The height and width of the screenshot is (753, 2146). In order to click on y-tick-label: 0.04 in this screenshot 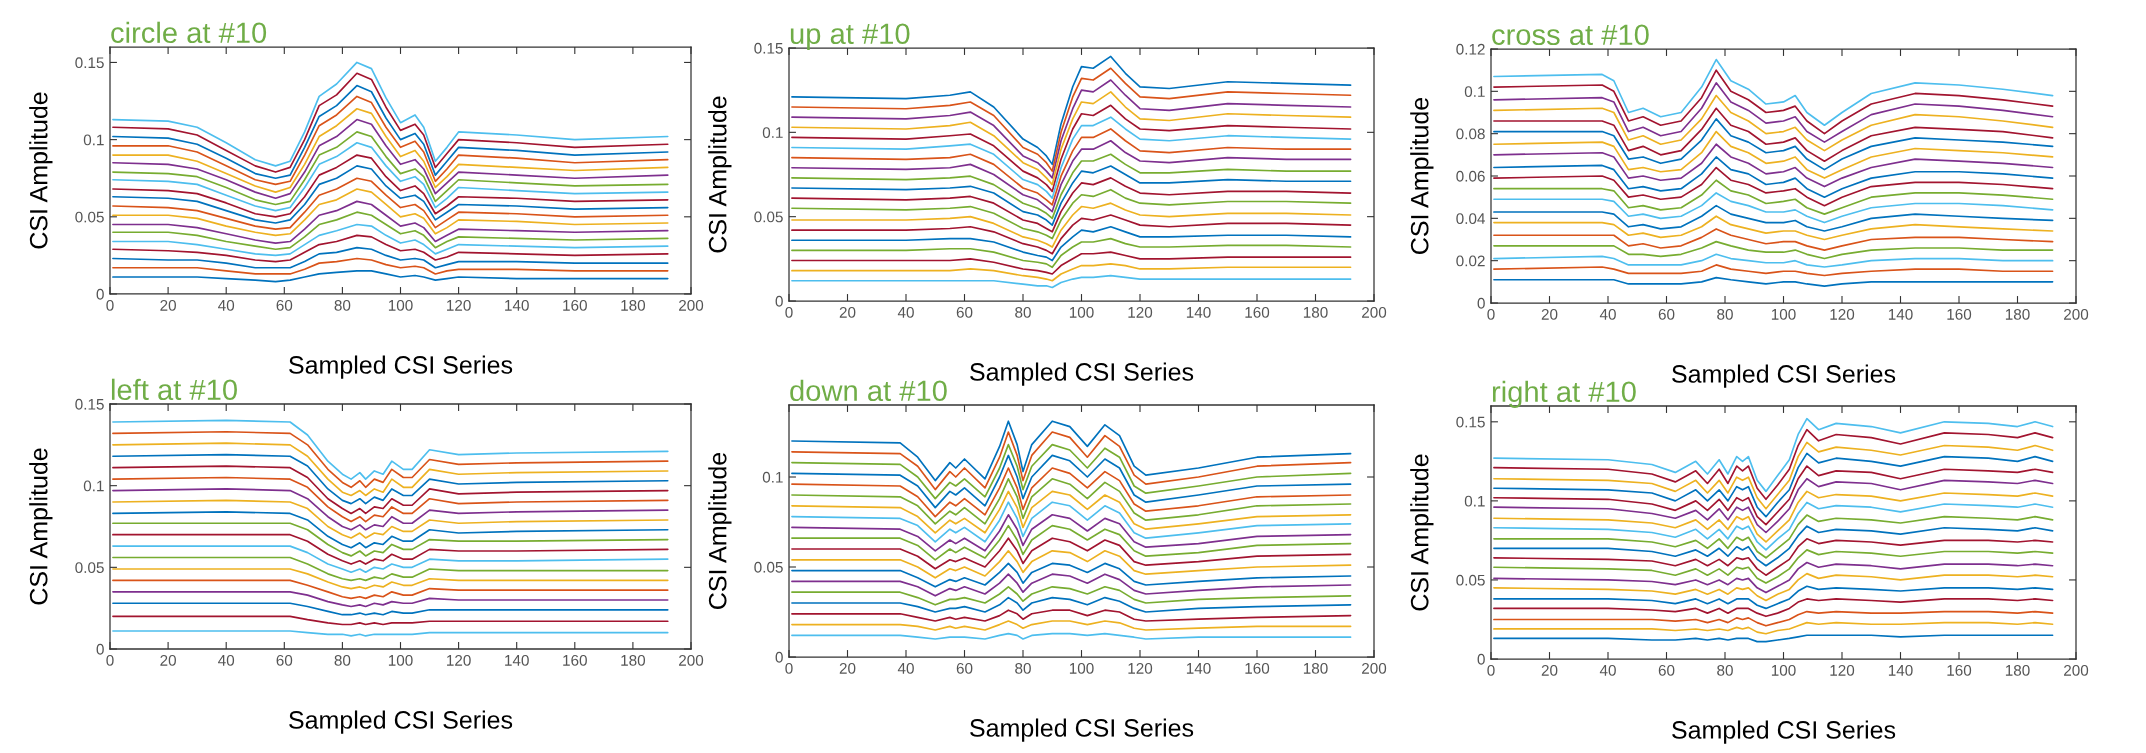, I will do `click(1470, 219)`.